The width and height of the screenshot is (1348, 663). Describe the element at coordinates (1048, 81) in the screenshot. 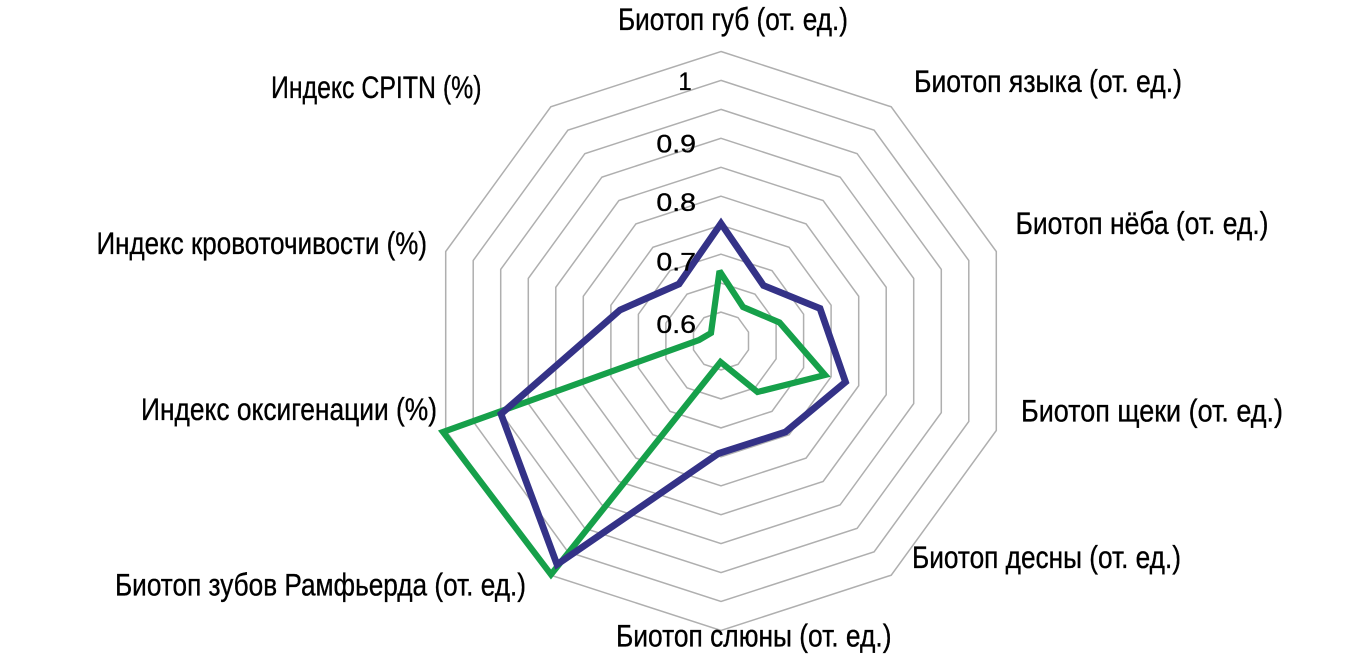

I see `svg-text: Биотоп языка (от. ед.)` at that location.